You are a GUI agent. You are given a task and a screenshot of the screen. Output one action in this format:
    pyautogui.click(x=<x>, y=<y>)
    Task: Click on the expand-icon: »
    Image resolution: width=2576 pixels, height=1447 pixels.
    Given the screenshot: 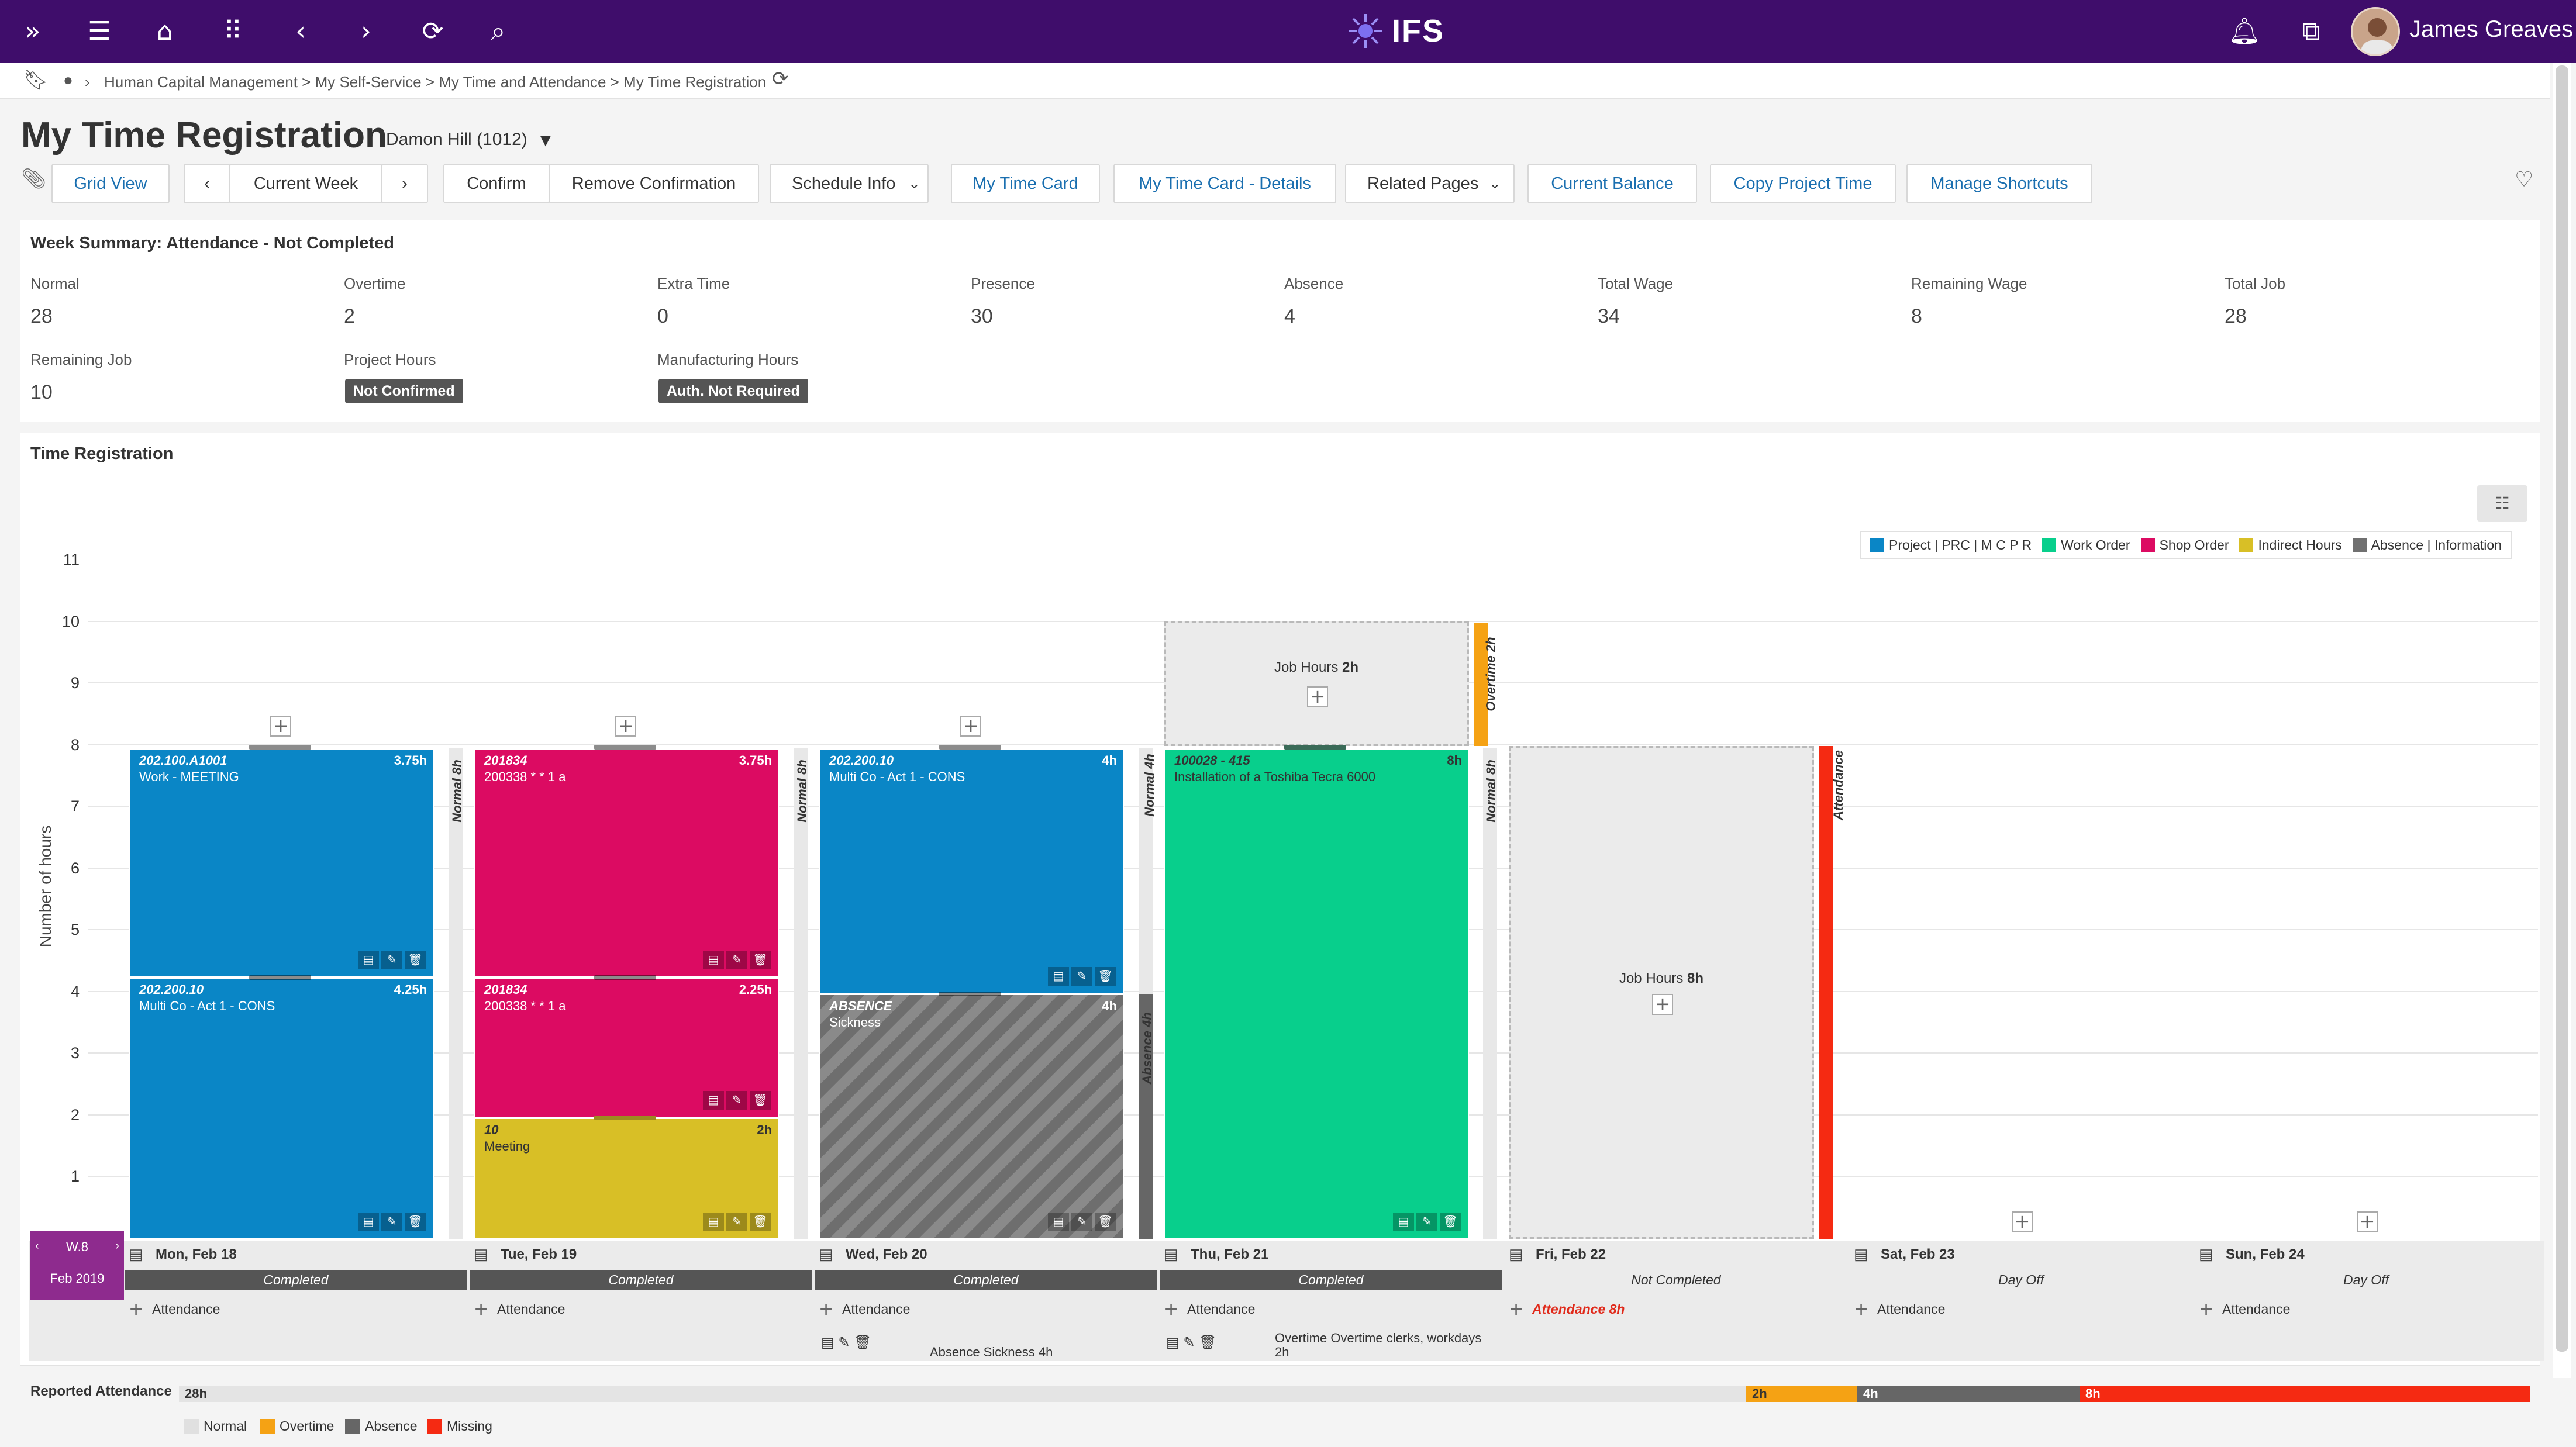 What is the action you would take?
    pyautogui.click(x=33, y=31)
    